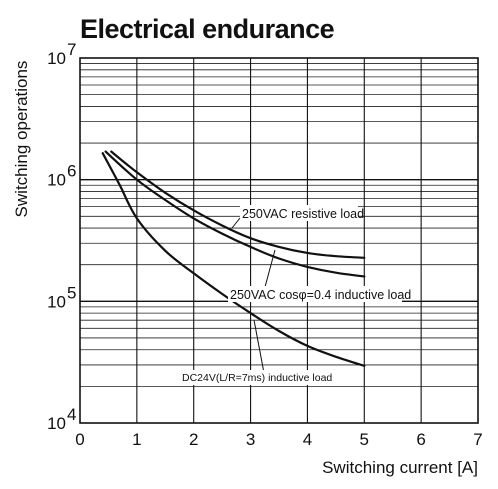 The image size is (498, 489). What do you see at coordinates (303, 214) in the screenshot?
I see `curve-label-resistive: 250VAC resistive load` at bounding box center [303, 214].